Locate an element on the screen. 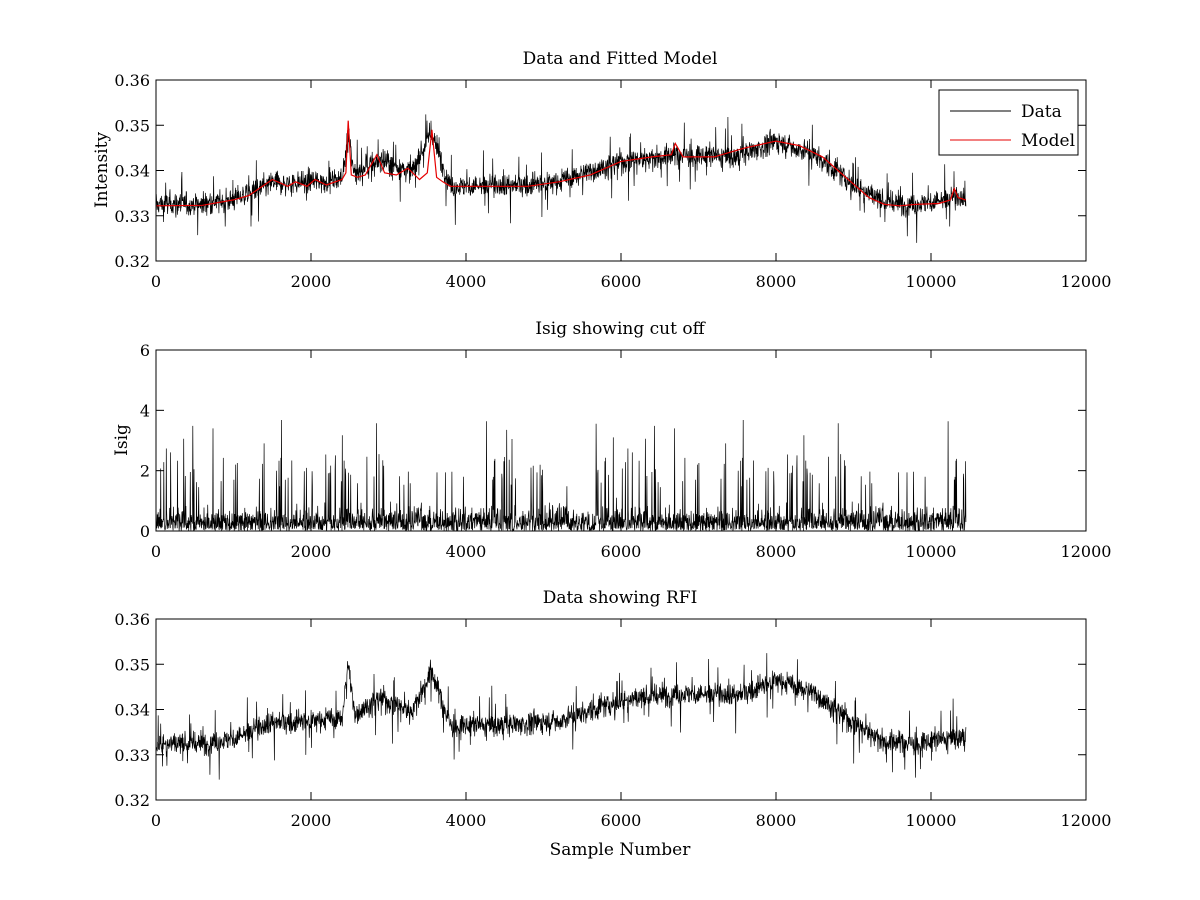 The height and width of the screenshot is (900, 1200). y-tick-label: 2 is located at coordinates (145, 471).